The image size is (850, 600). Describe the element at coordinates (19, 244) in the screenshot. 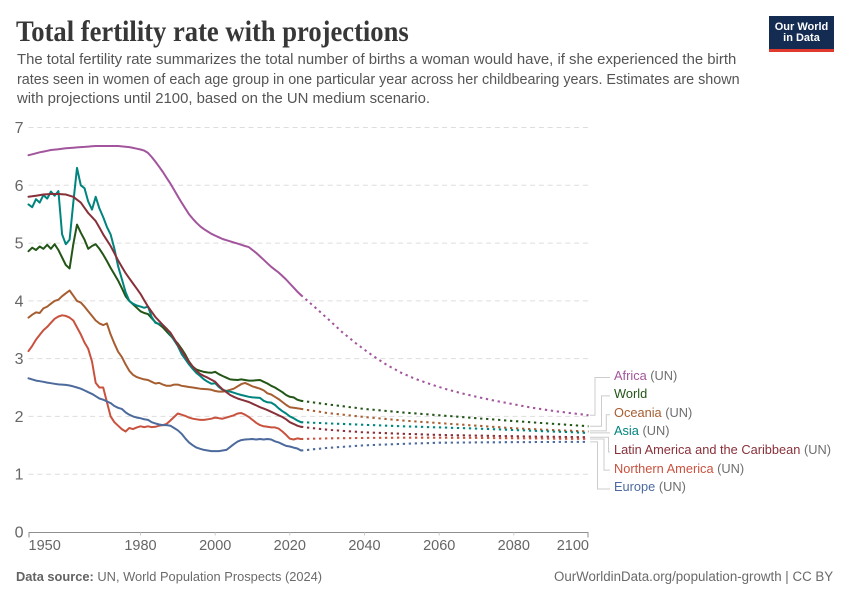

I see `svg-text: 5` at that location.